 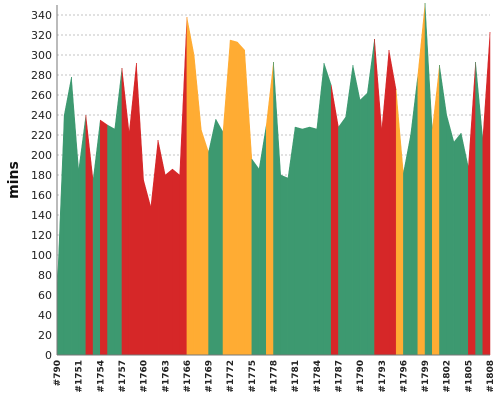 What do you see at coordinates (45, 295) in the screenshot?
I see `y-tick-label: 60` at bounding box center [45, 295].